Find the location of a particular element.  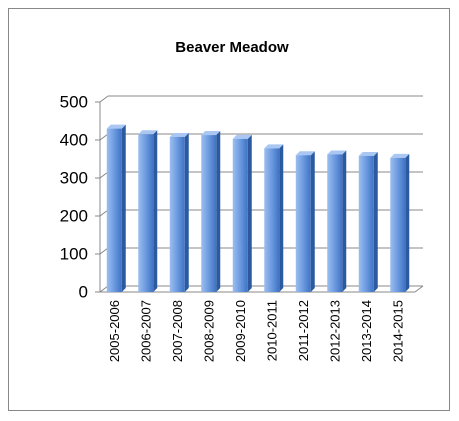

x-tick-label: 2010-2011 is located at coordinates (272, 330).